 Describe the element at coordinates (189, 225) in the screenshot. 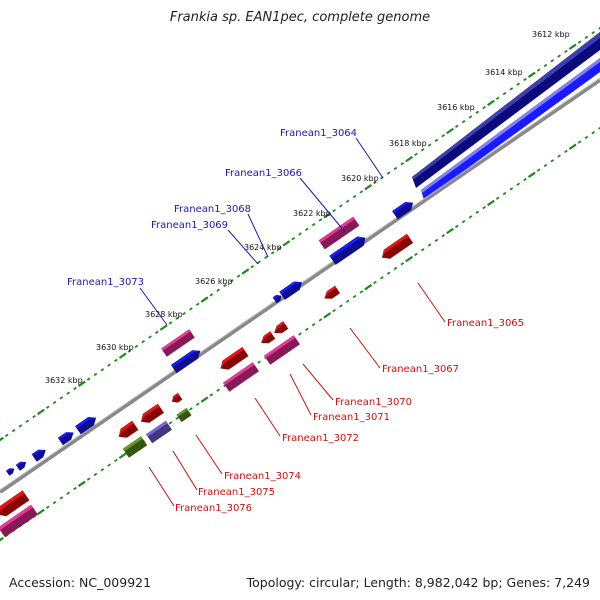

I see `gene-label-3069: Franean1_3069` at that location.